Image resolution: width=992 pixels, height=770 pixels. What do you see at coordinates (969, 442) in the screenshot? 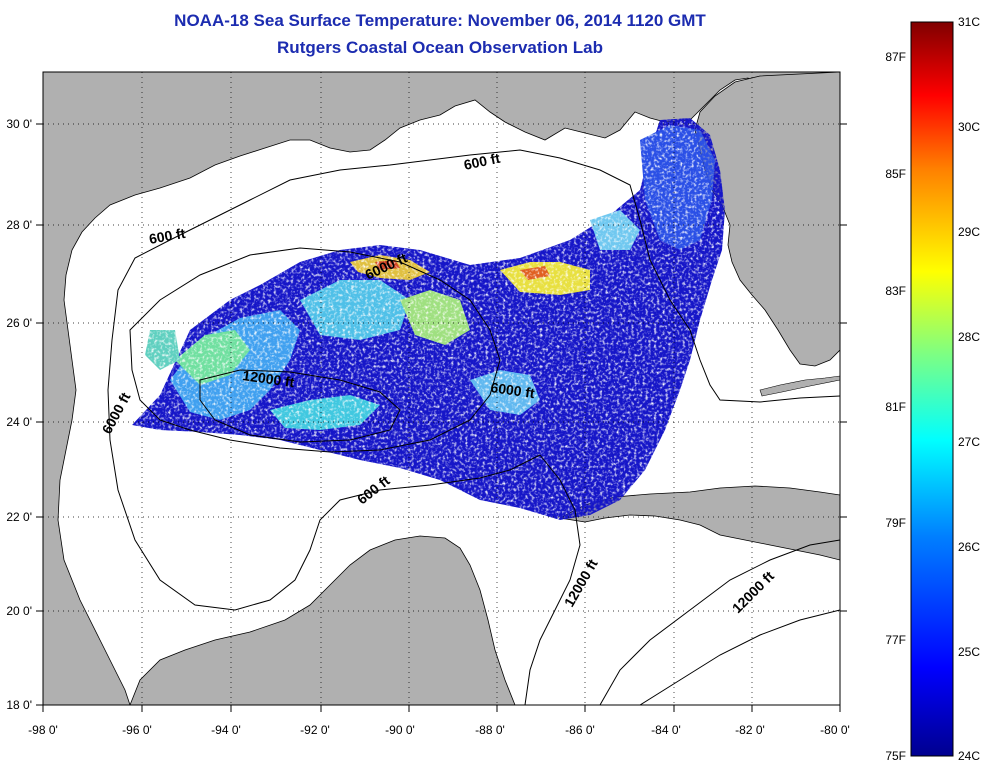
I see `colorbar-c-label: 27C` at bounding box center [969, 442].